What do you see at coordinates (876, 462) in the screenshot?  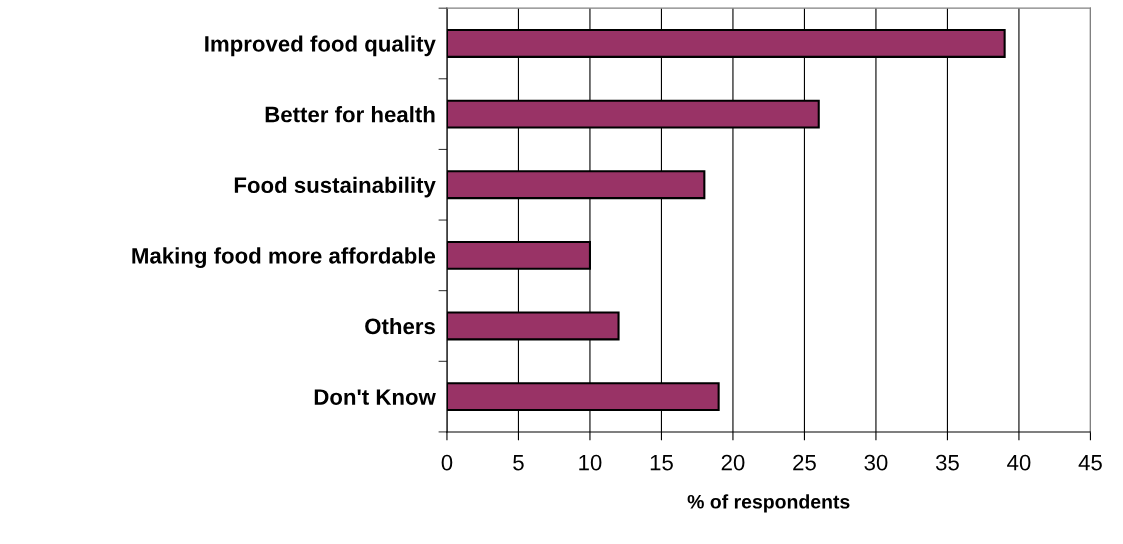 I see `x-tick-label: 30` at bounding box center [876, 462].